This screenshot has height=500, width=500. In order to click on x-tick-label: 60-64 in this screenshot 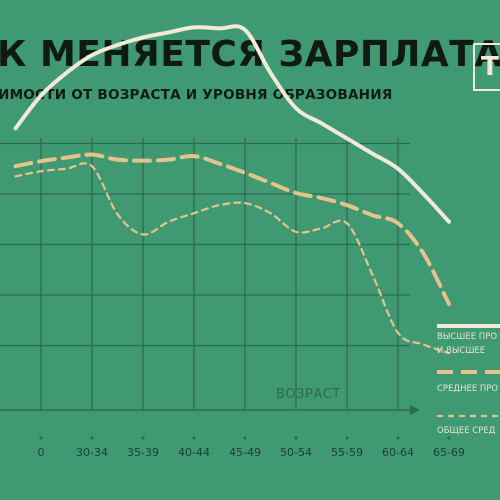, I will do `click(398, 452)`.